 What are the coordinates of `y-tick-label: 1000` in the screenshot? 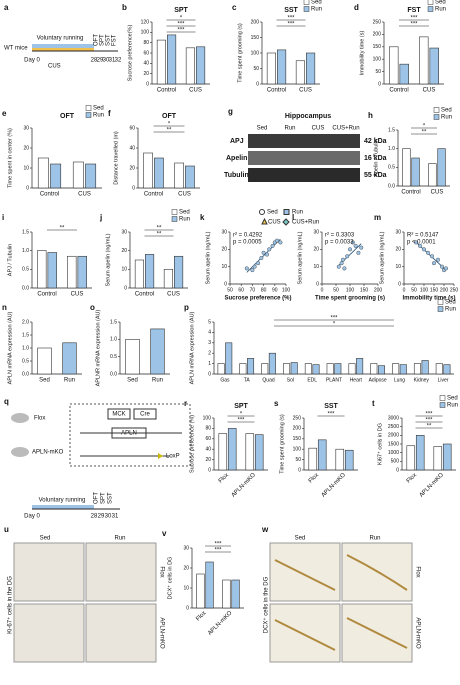 It's located at (393, 453).